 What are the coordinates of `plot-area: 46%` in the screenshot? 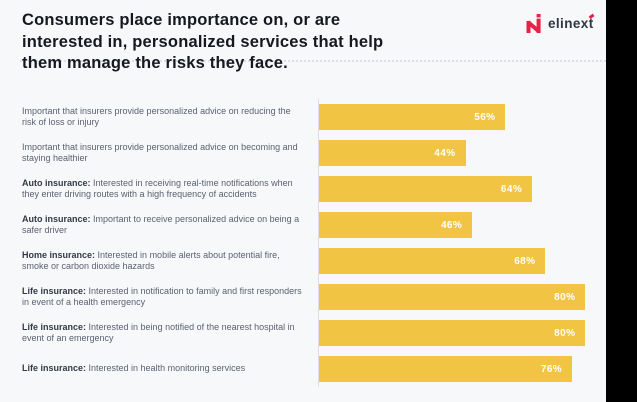 It's located at (477, 225).